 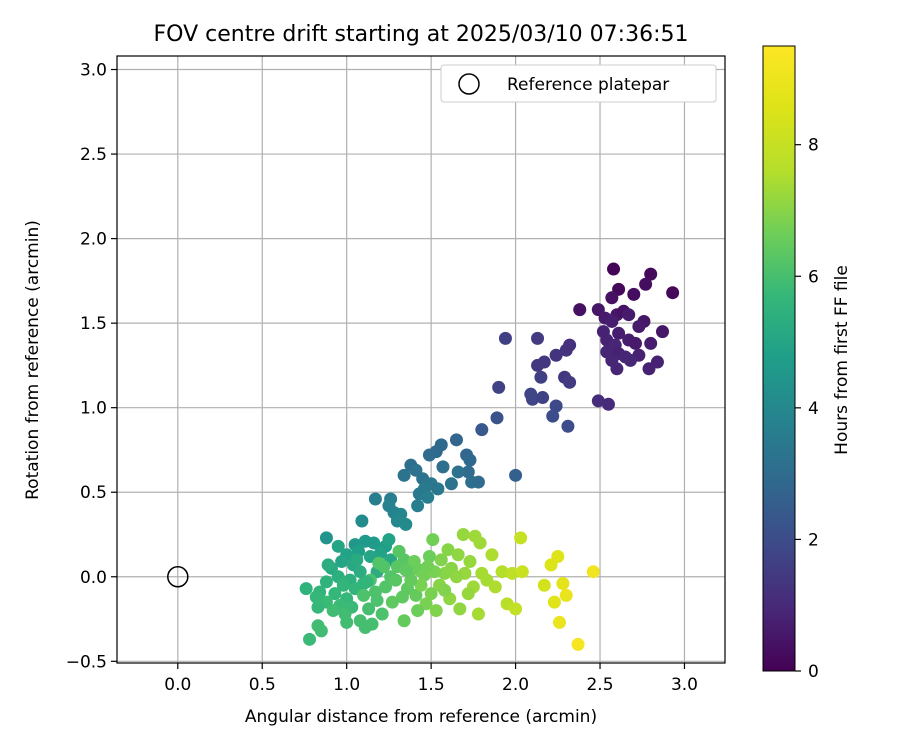 What do you see at coordinates (91, 366) in the screenshot?
I see `y-axis-ticks: −0.5 0.0 0.5 1.0 1.5 2.0 2.5 3.0` at bounding box center [91, 366].